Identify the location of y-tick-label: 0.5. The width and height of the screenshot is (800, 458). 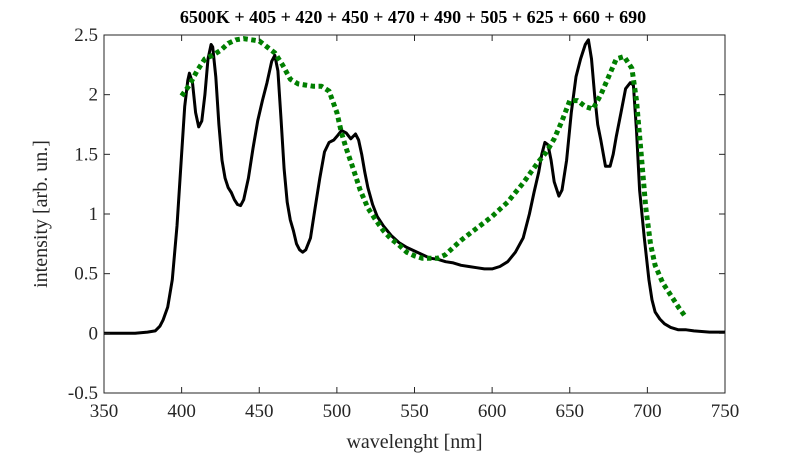
(86, 274).